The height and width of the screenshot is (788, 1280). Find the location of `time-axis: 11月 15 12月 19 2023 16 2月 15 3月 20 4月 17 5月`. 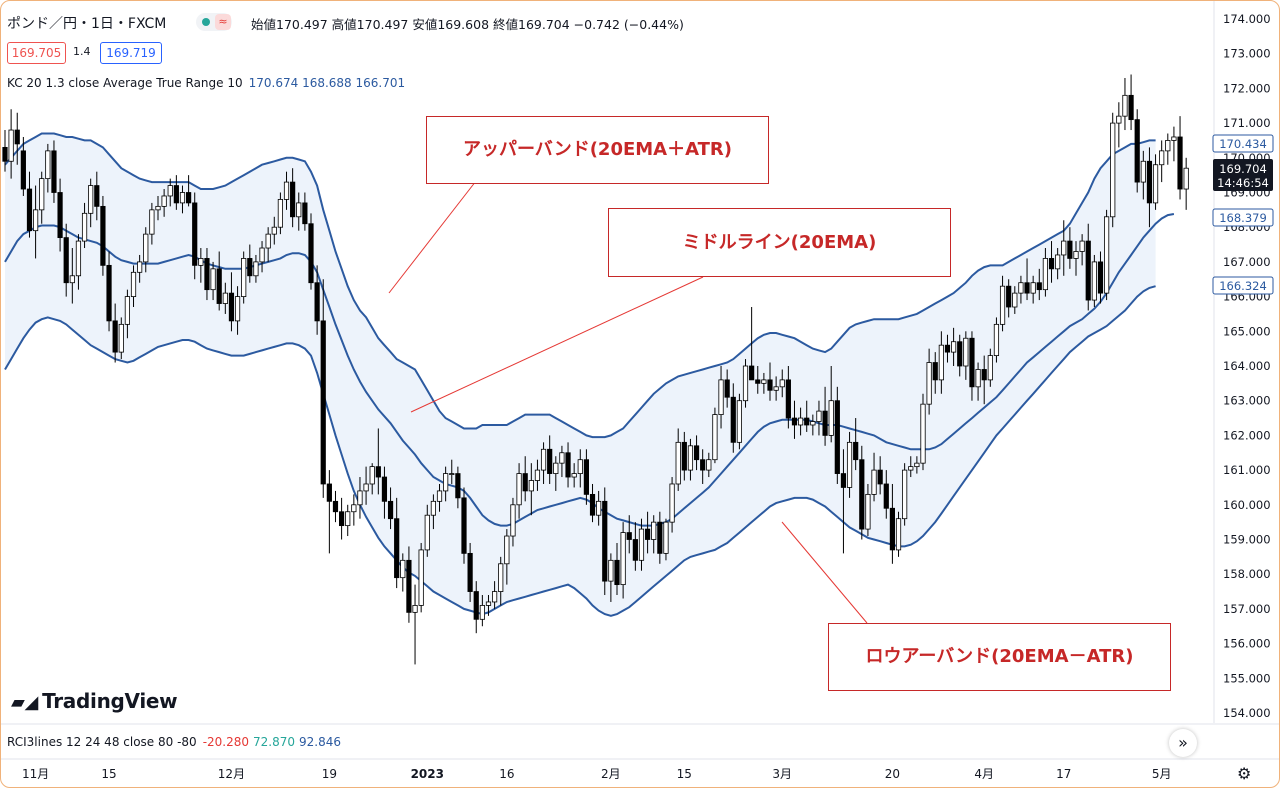

time-axis: 11月 15 12月 19 2023 16 2月 15 3月 20 4月 17 5月 is located at coordinates (597, 774).